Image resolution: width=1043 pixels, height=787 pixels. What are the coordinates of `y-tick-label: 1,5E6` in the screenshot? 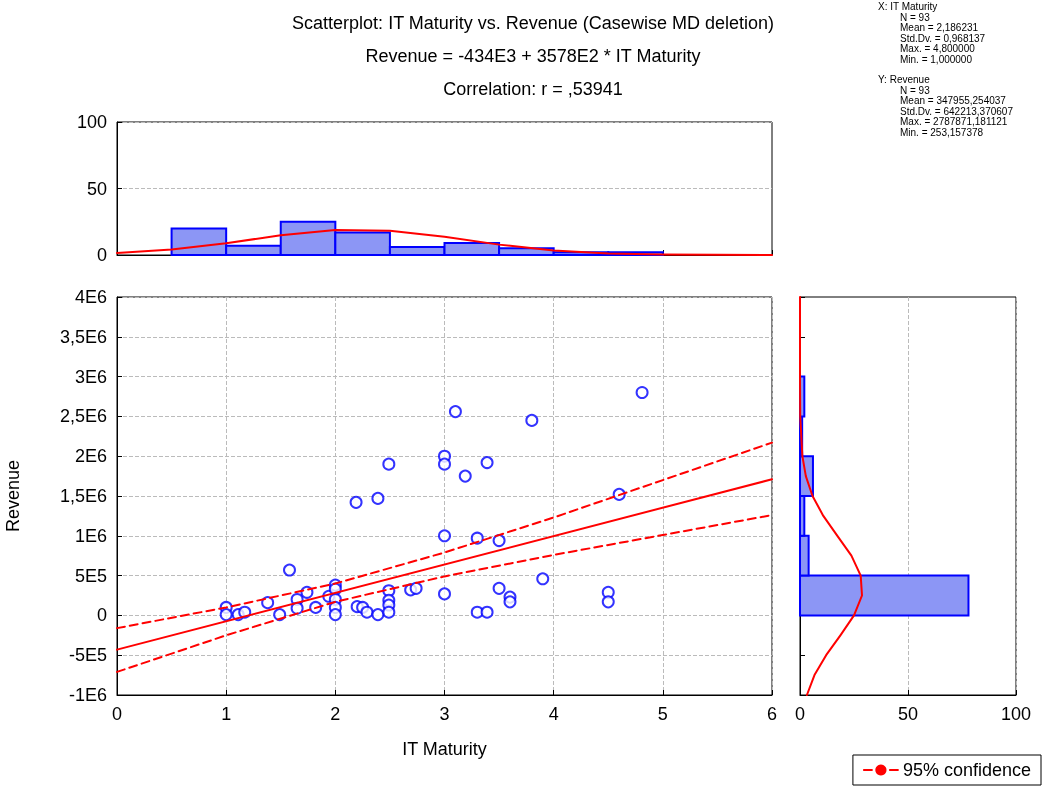 It's located at (83, 496).